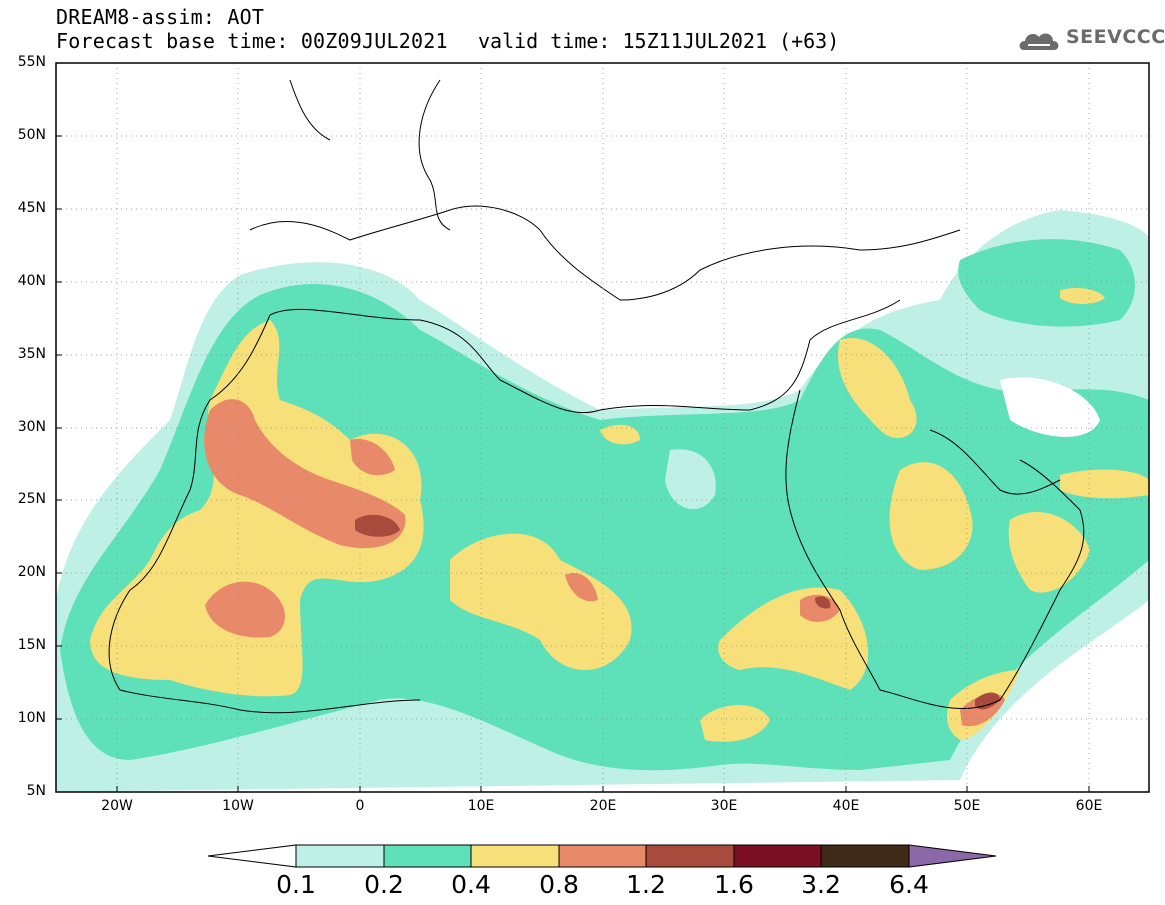  What do you see at coordinates (846, 806) in the screenshot?
I see `lon-label: 40E` at bounding box center [846, 806].